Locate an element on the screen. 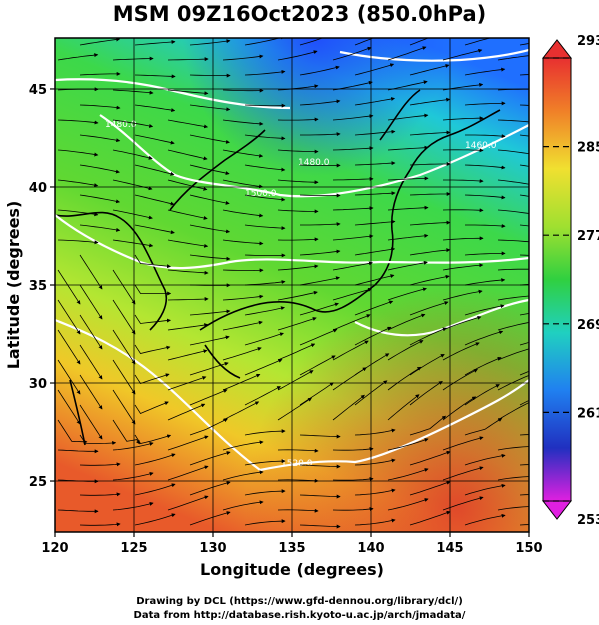  x-tick-label: 120 is located at coordinates (54, 548).